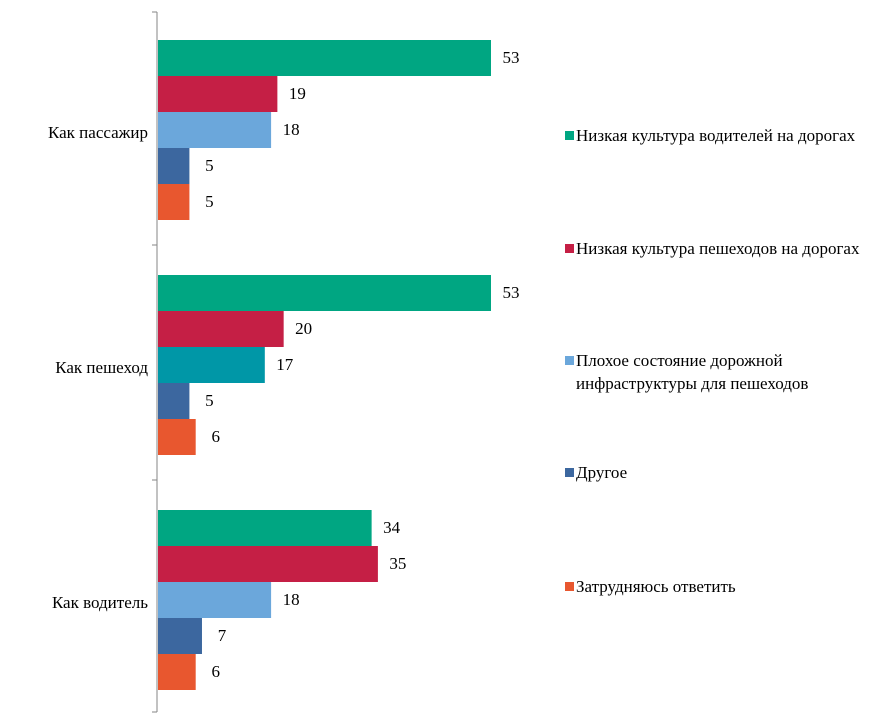  What do you see at coordinates (656, 586) in the screenshot?
I see `legend-label: Затрудняюсь ответить` at bounding box center [656, 586].